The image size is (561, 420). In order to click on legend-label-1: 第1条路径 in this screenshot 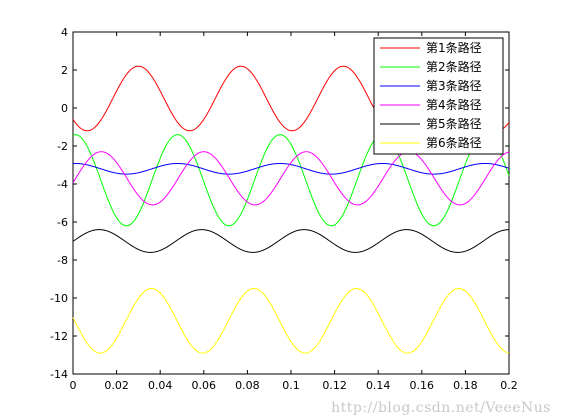, I will do `click(454, 47)`.